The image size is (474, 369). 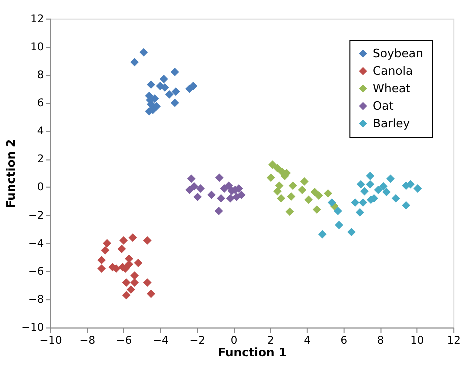 What do you see at coordinates (40, 187) in the screenshot?
I see `y-tick-label: 0` at bounding box center [40, 187].